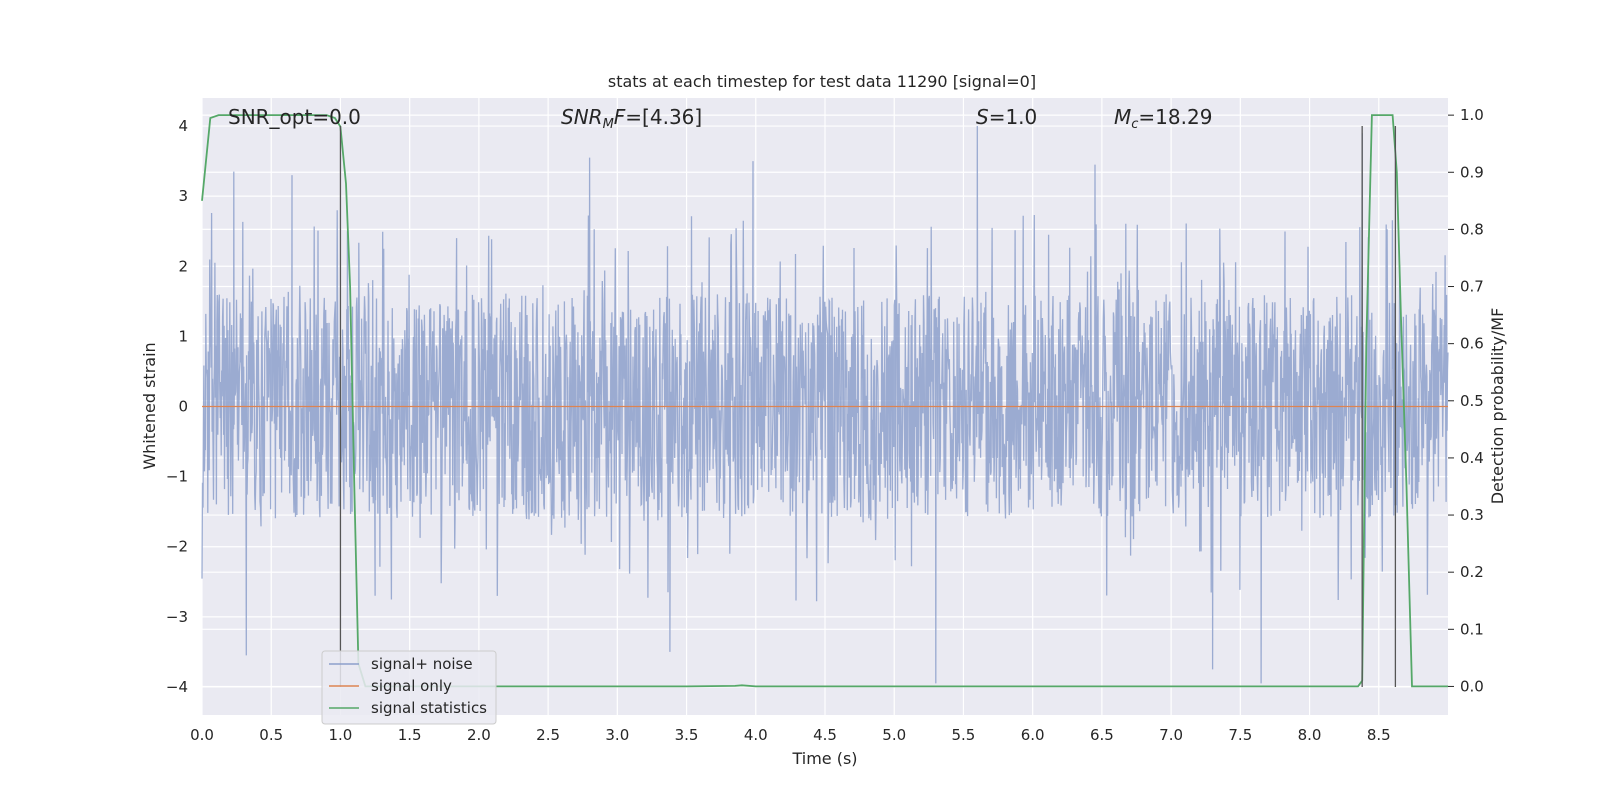 The image size is (1600, 804). I want to click on x-tick-label: 7.0, so click(1171, 735).